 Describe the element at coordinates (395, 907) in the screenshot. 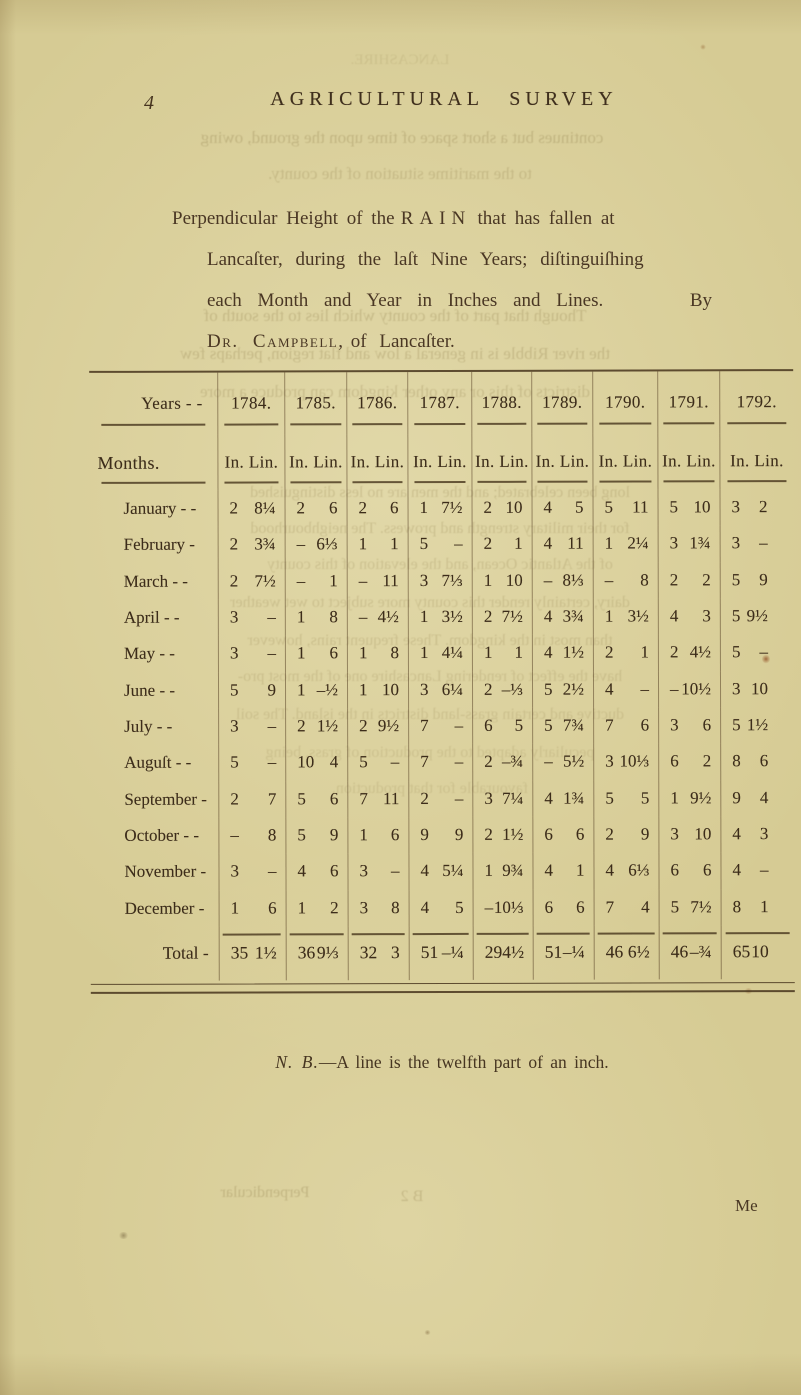

I see `lines-value: 8` at that location.